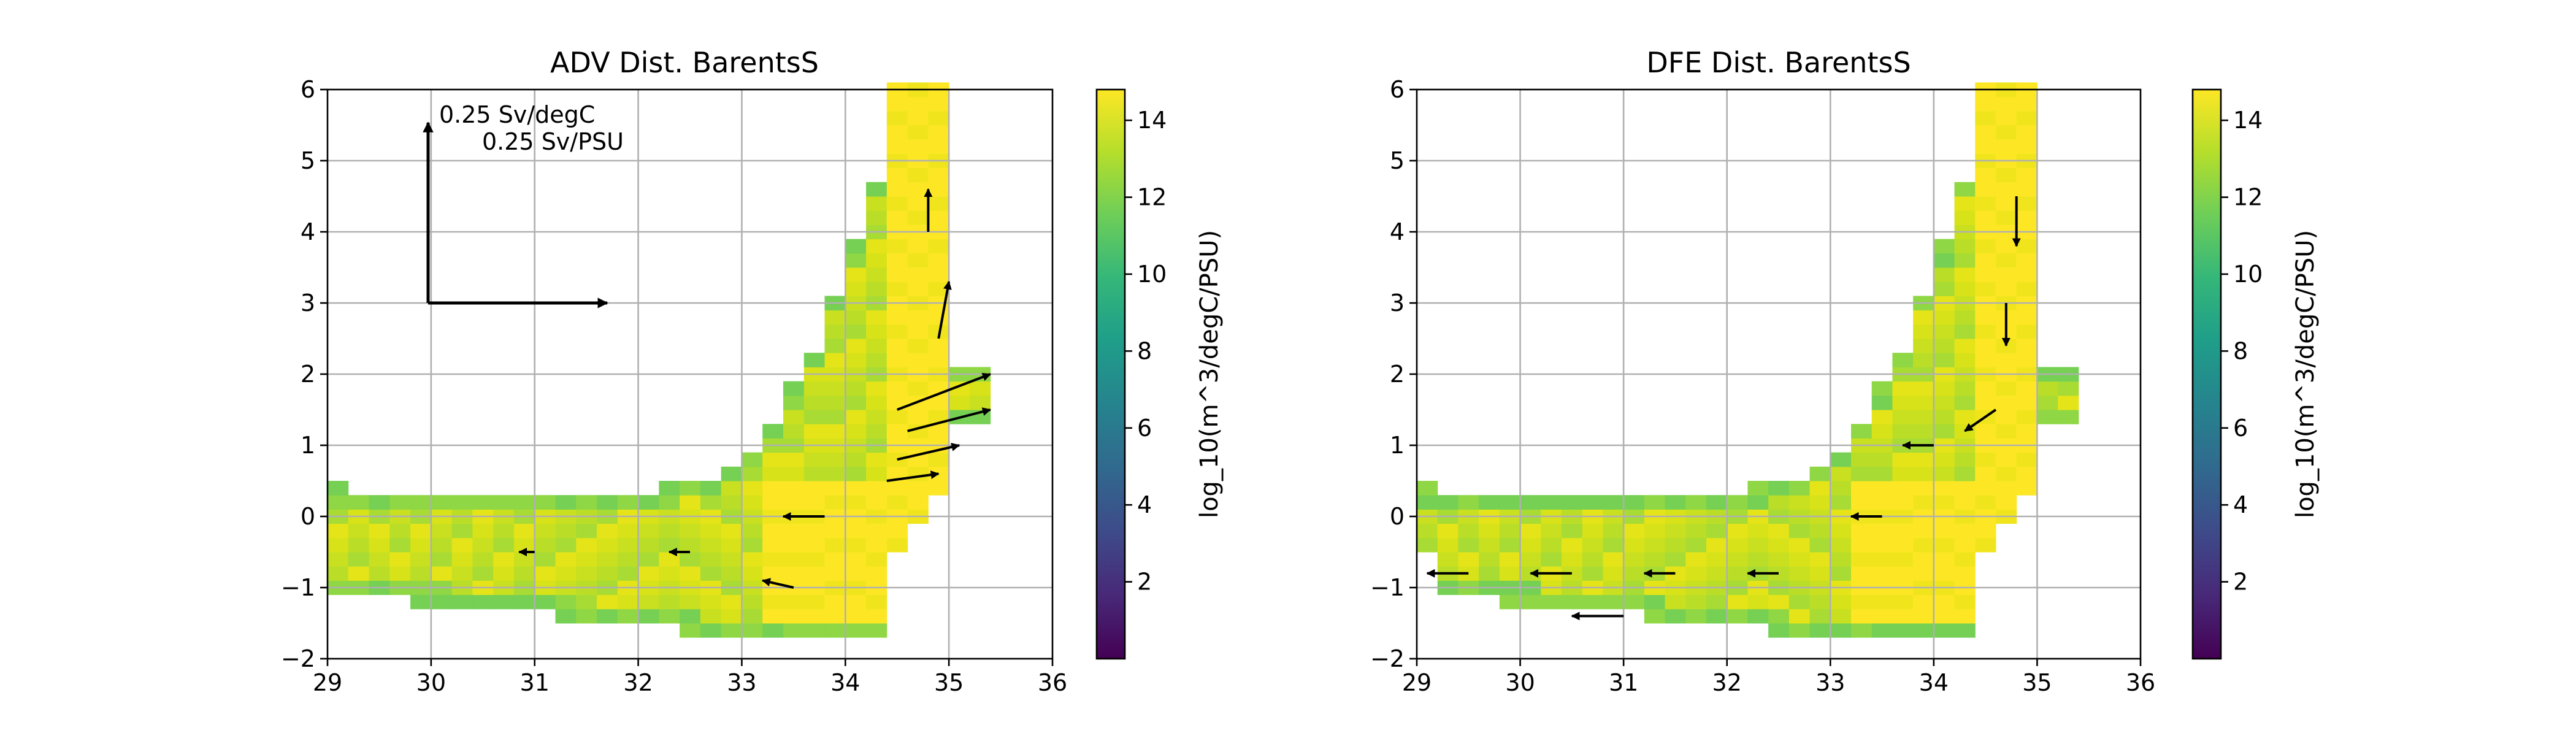  Describe the element at coordinates (553, 141) in the screenshot. I see `scale-label-salinity: 0.25 Sv/PSU` at that location.